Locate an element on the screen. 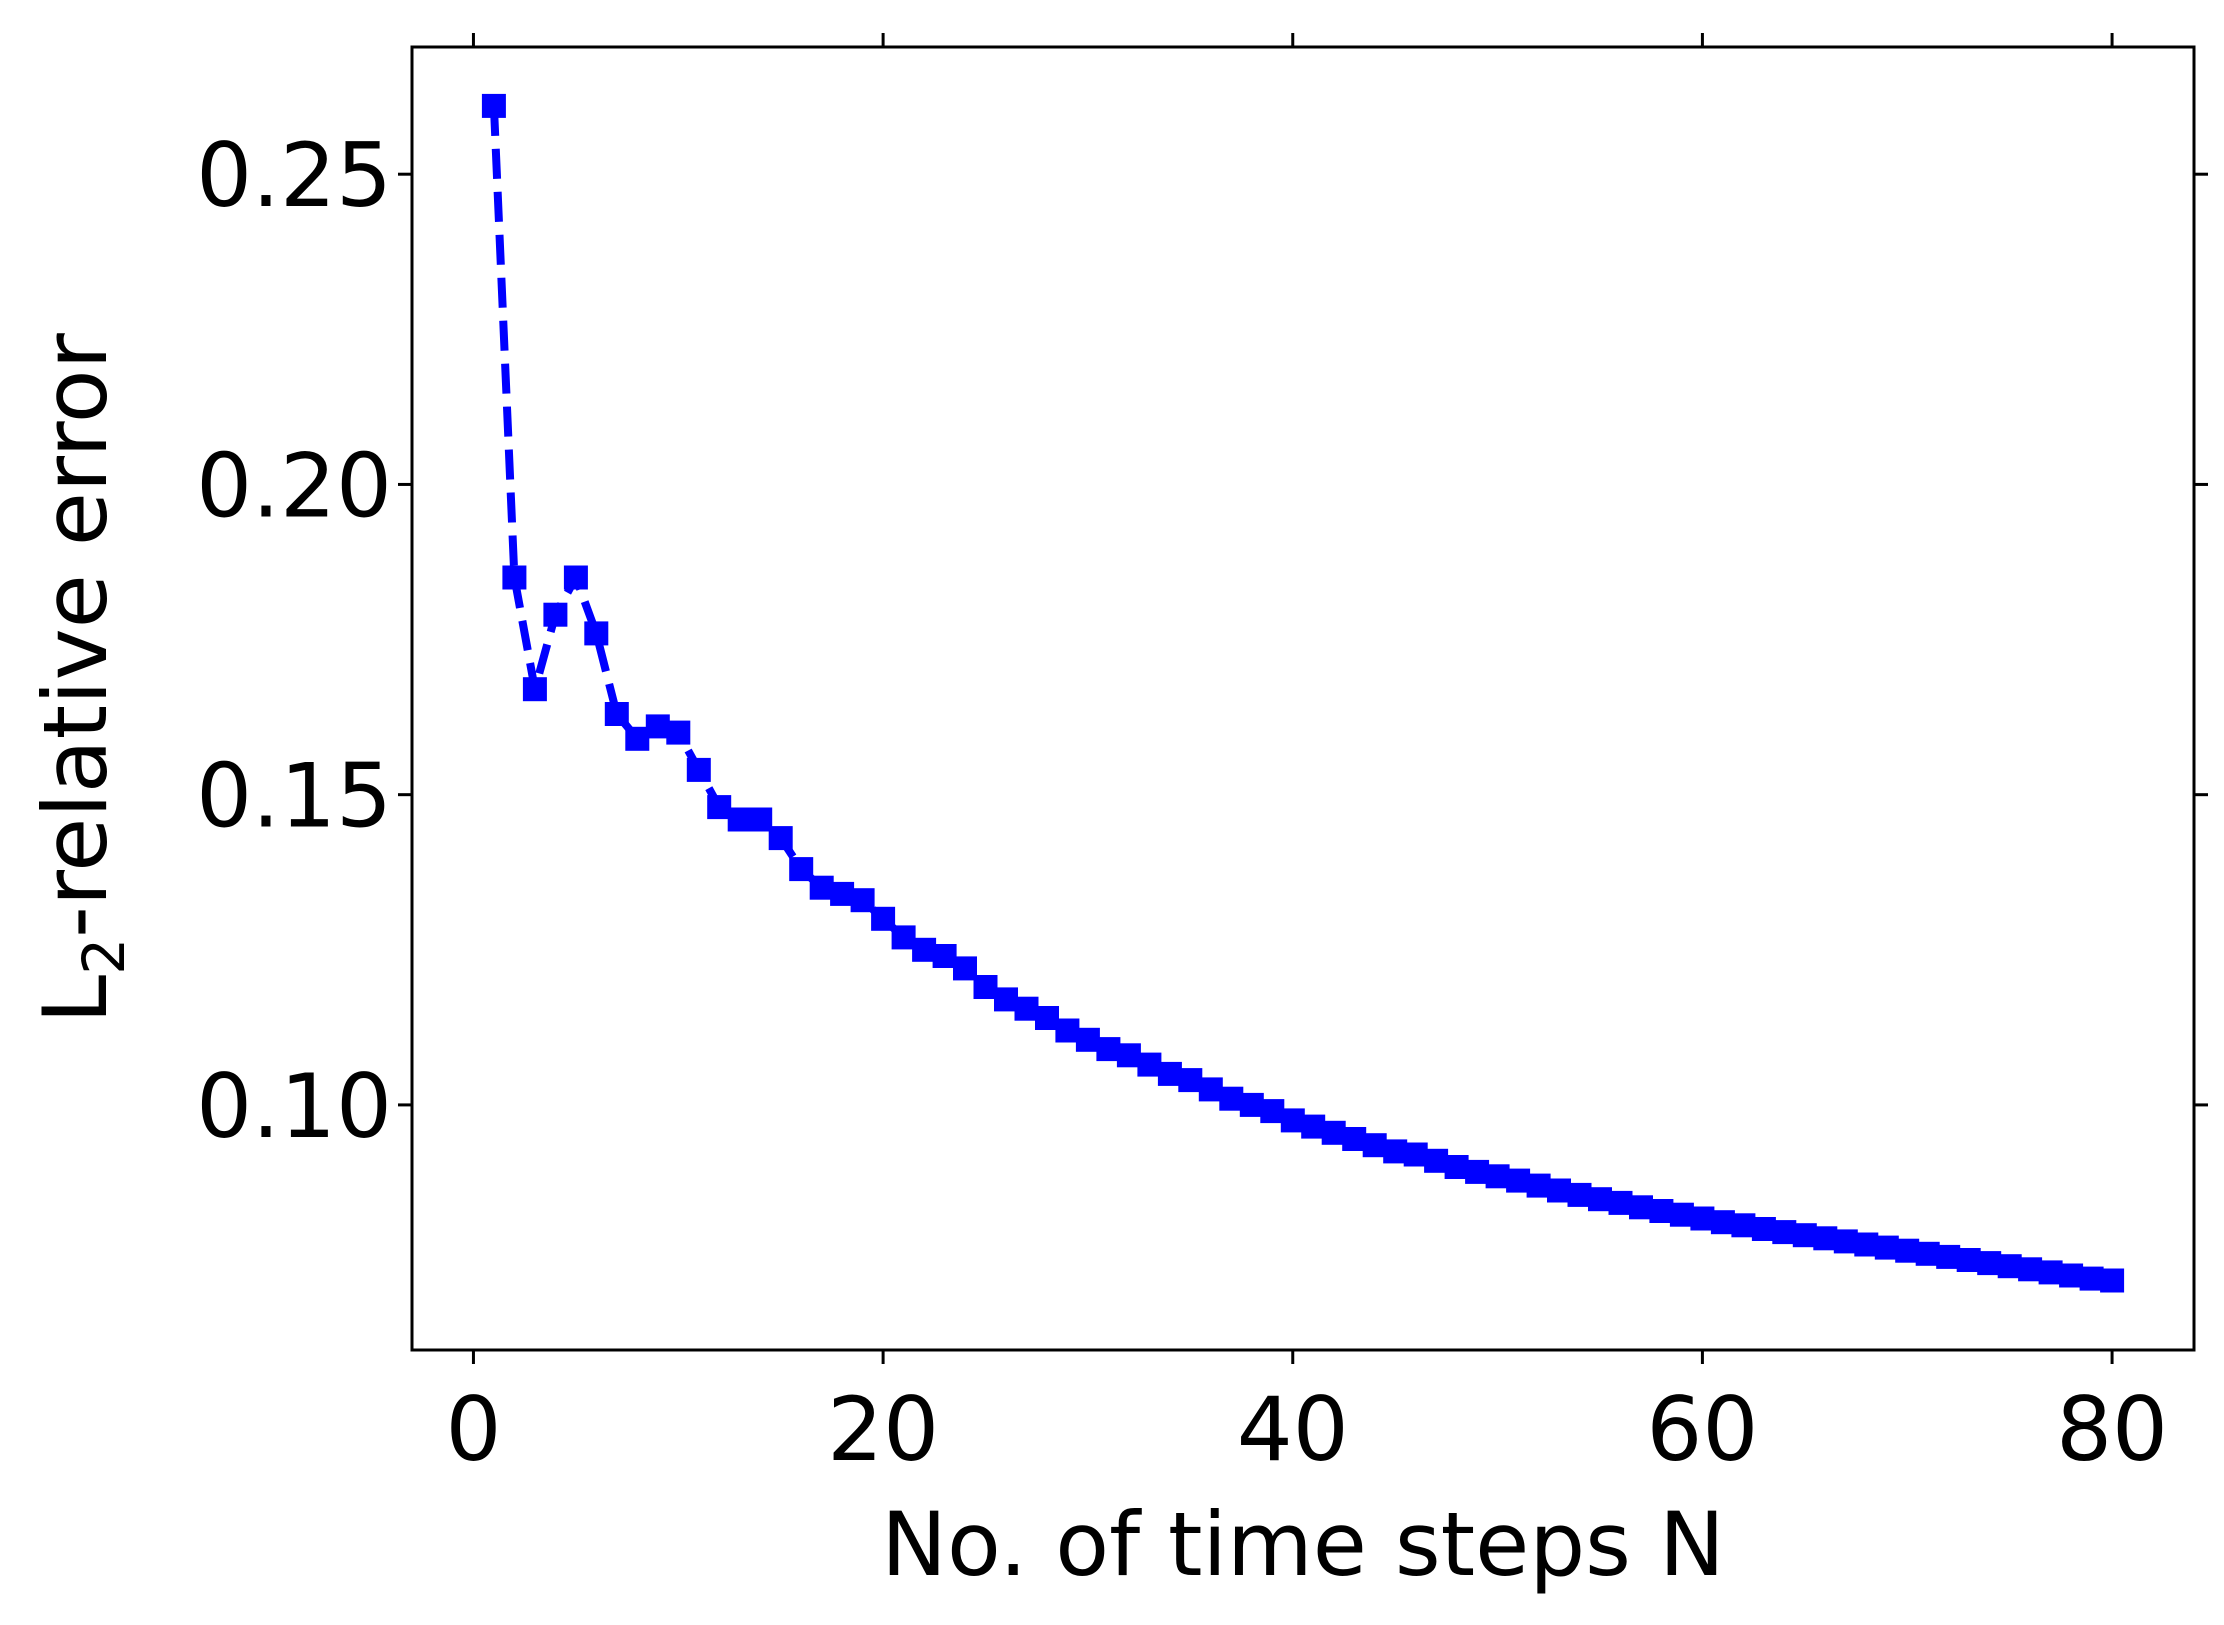 The image size is (2224, 1625). y-tick-label: 0.15 is located at coordinates (294, 796).